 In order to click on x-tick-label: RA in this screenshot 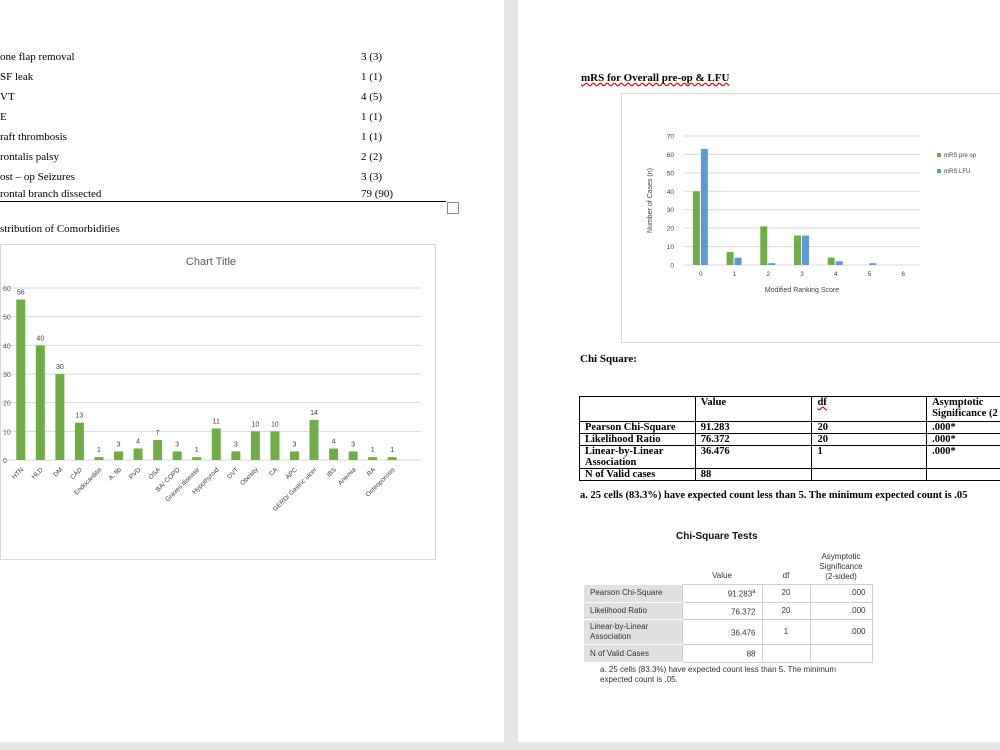, I will do `click(372, 472)`.